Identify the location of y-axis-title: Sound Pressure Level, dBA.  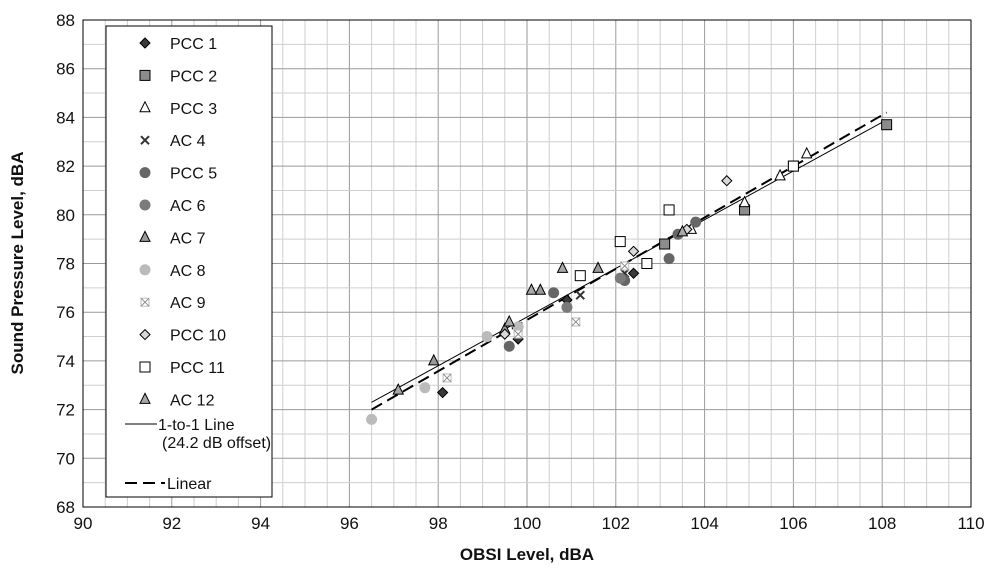
(17, 263).